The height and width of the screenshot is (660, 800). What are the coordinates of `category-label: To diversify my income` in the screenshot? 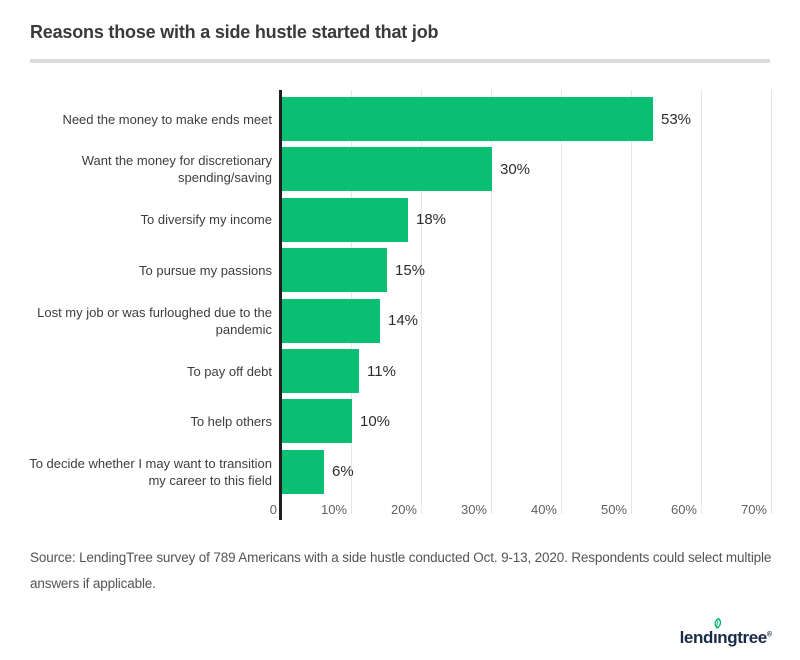 It's located at (206, 220).